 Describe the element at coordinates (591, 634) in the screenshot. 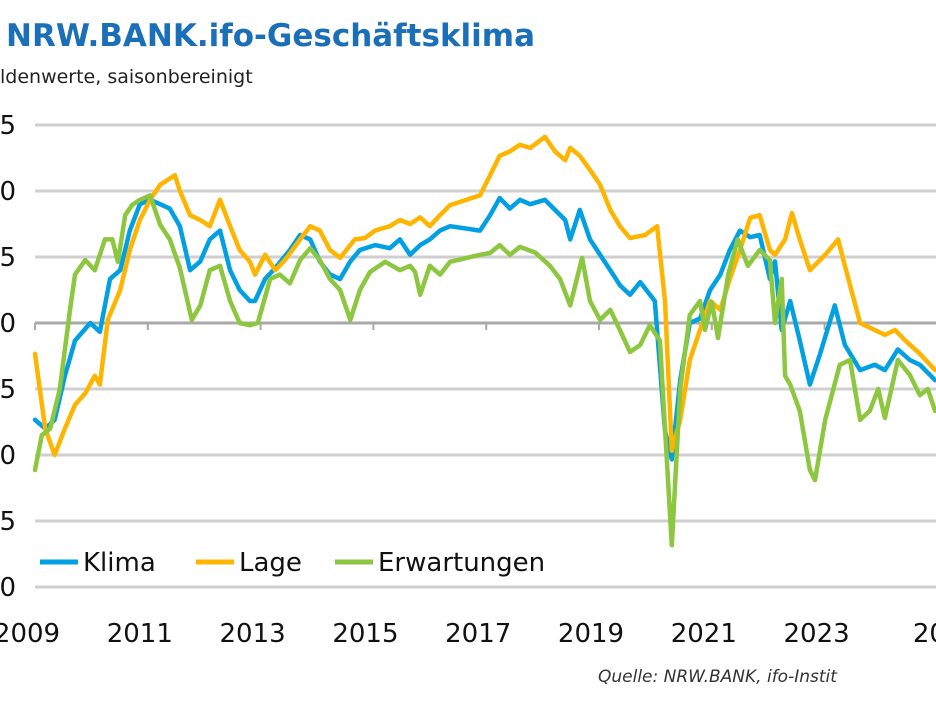

I see `x-tick-label: 2019` at that location.